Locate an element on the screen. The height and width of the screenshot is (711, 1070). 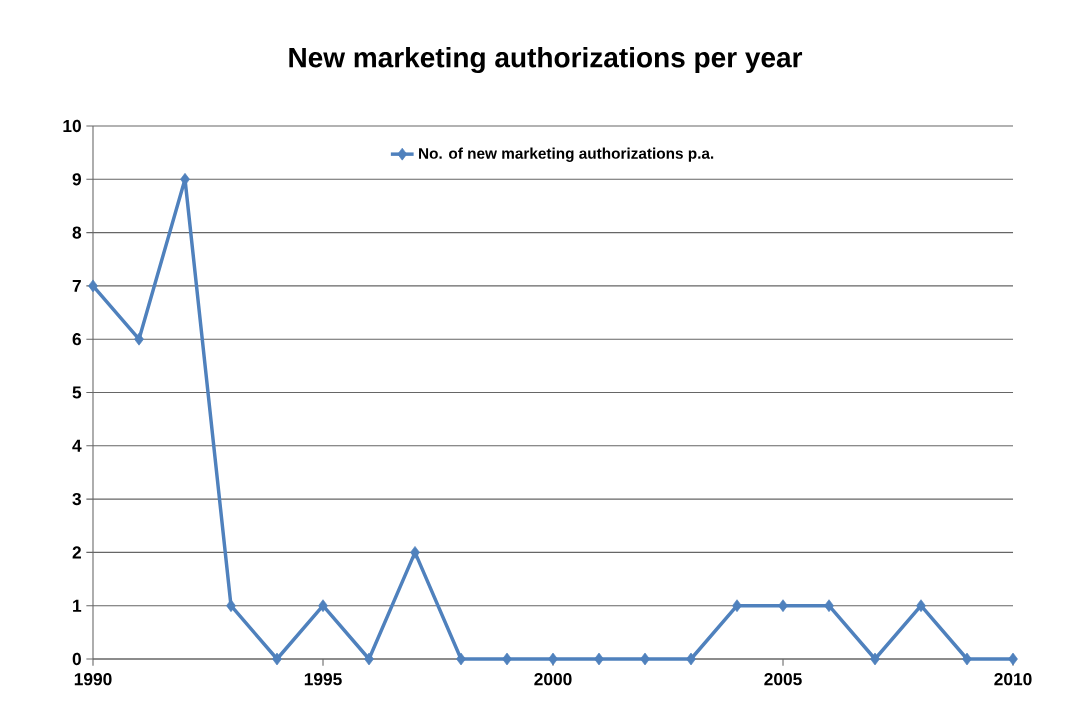
y-tick-label: 0 is located at coordinates (76, 659).